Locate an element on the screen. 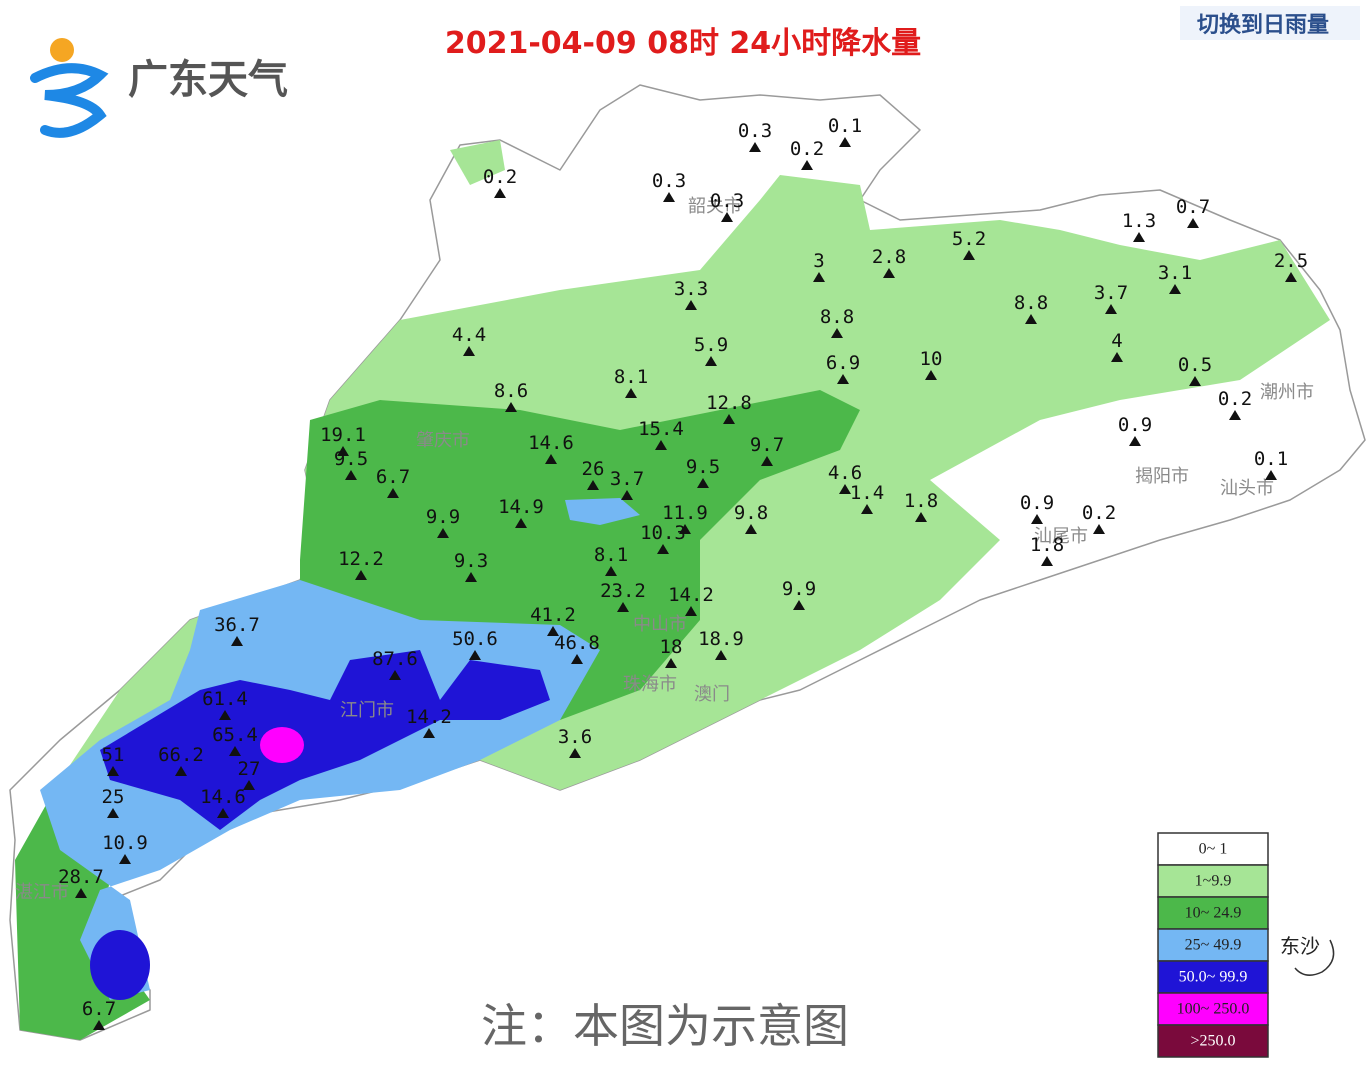 This screenshot has width=1372, height=1080. station-value: 50.6 is located at coordinates (475, 639).